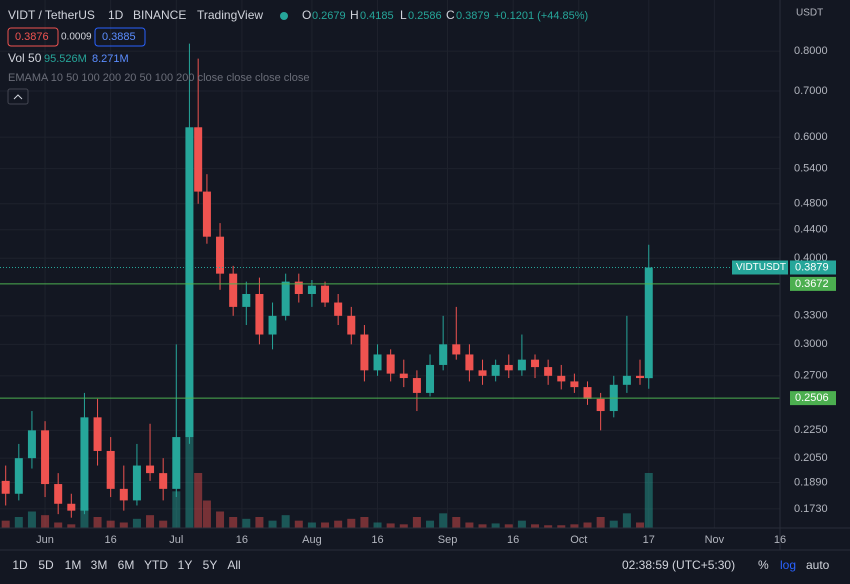 The image size is (850, 584). I want to click on range-button: 3M, so click(99, 565).